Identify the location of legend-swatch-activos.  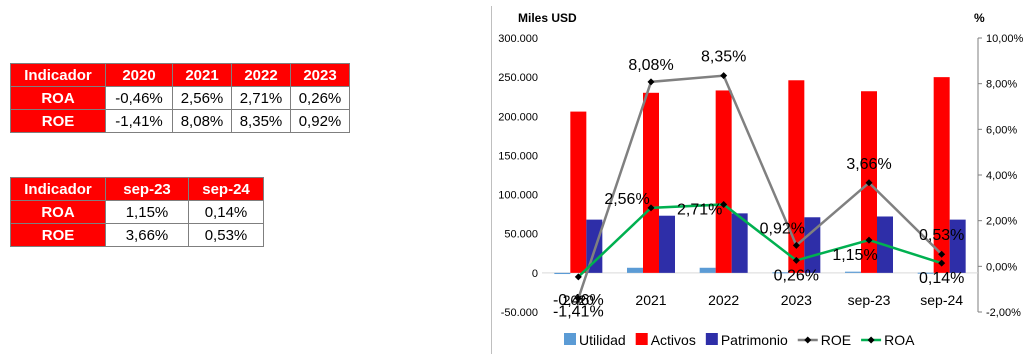
(641, 339).